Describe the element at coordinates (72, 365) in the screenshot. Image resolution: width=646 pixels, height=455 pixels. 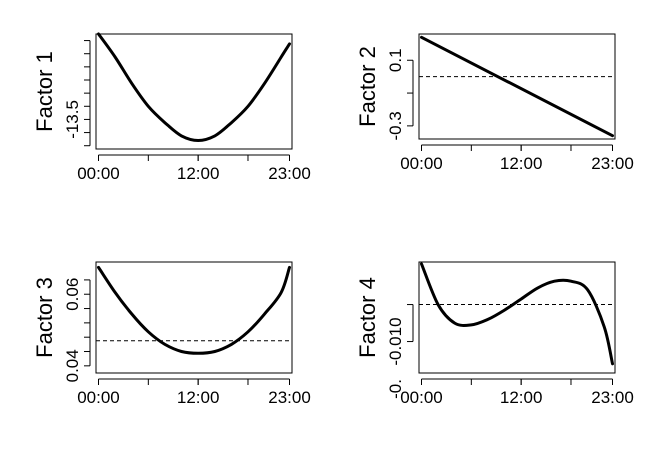
I see `y-tick-label: 0.04` at that location.